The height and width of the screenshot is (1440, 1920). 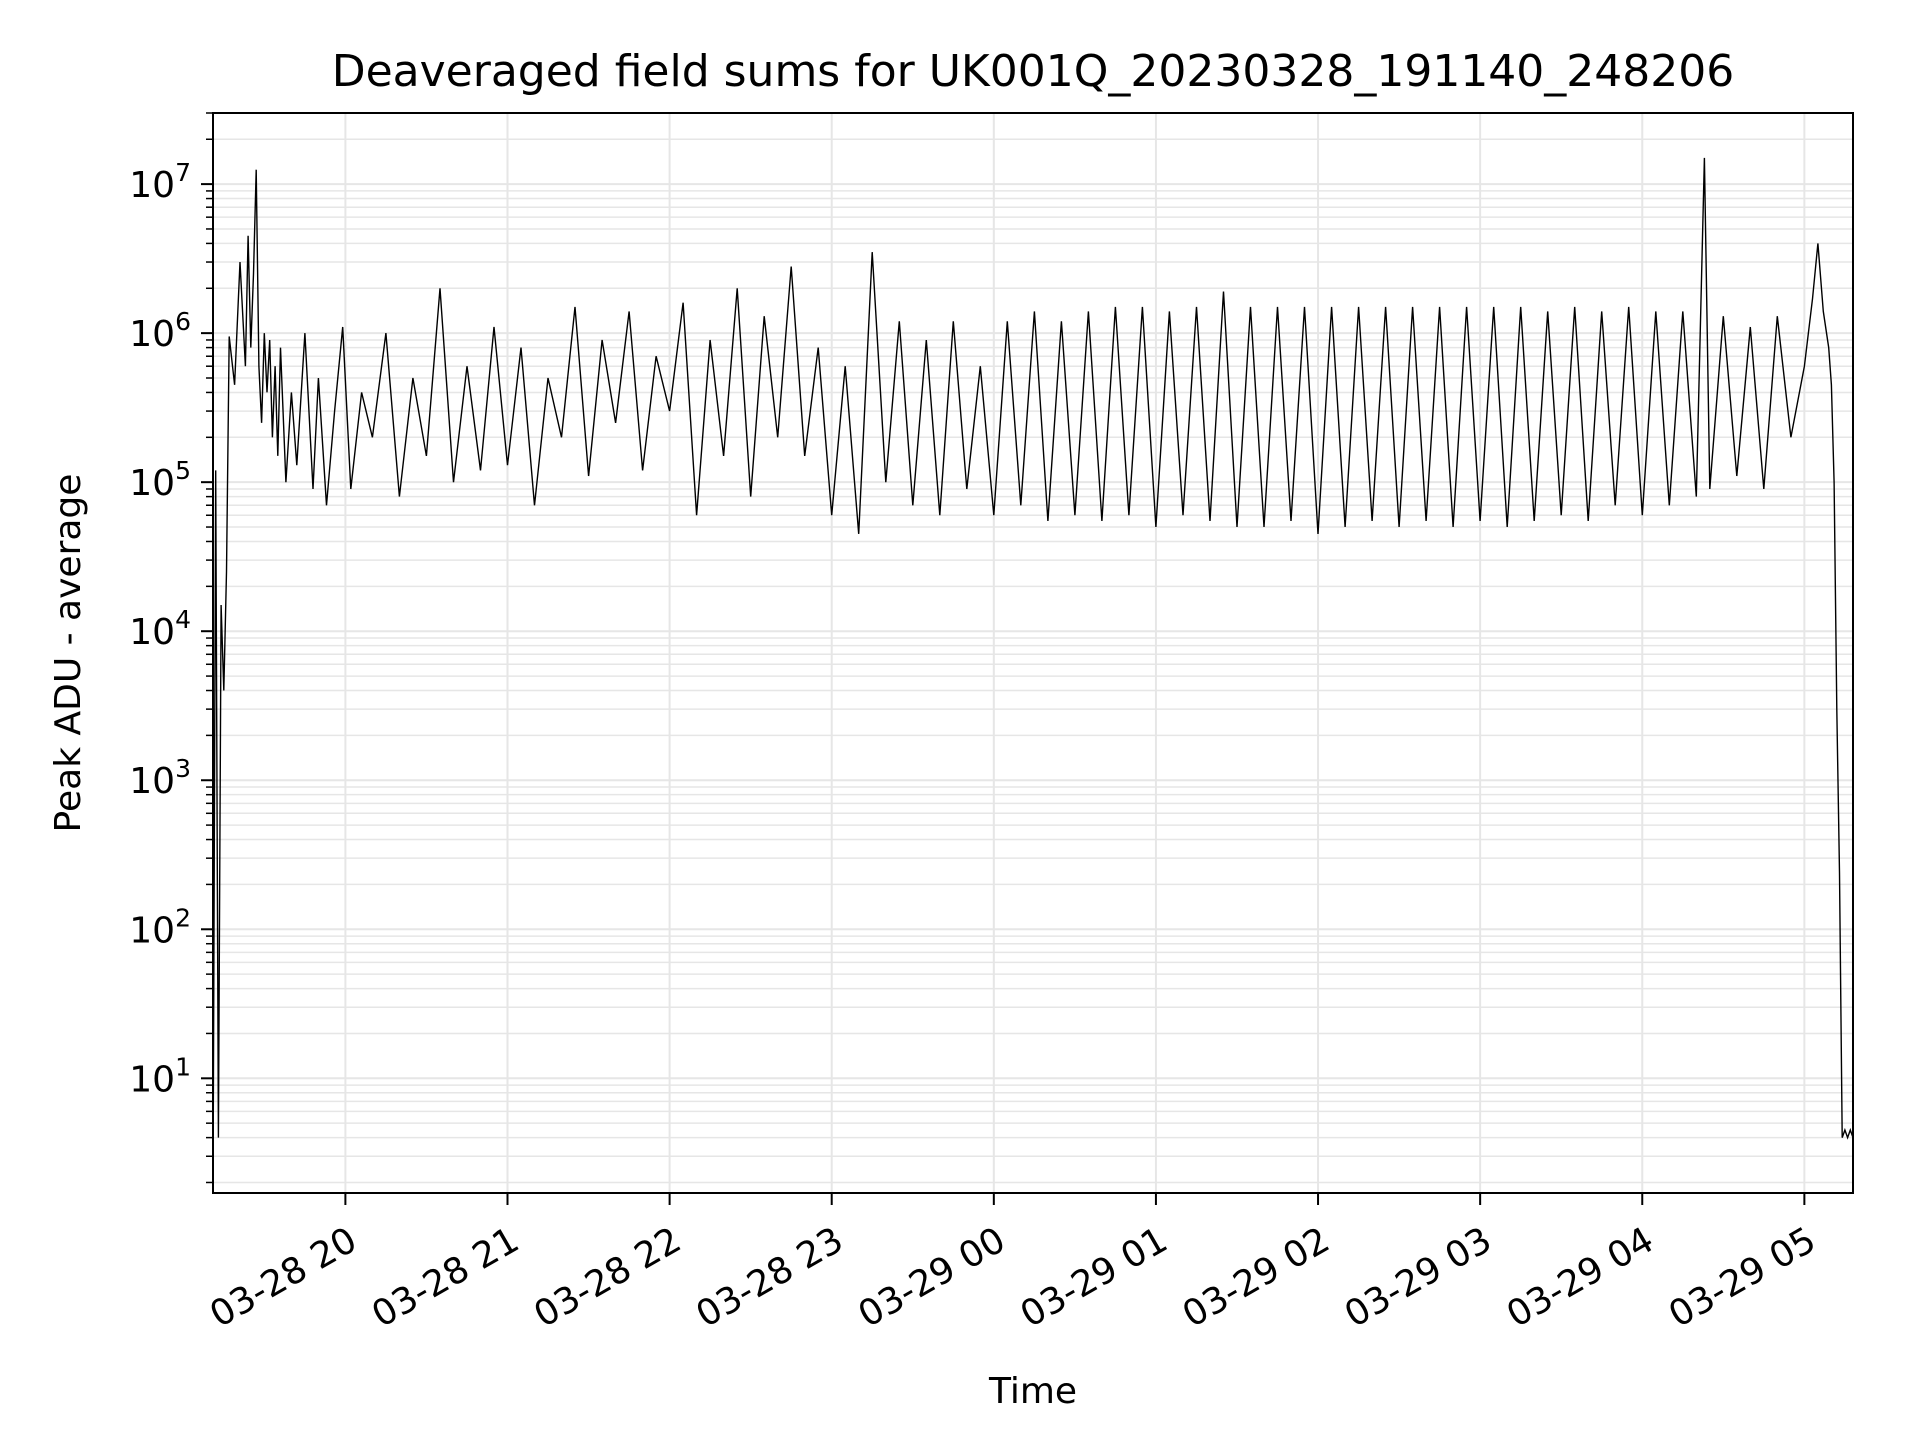 What do you see at coordinates (183, 321) in the screenshot?
I see `y-tick-label-exponent: 6` at bounding box center [183, 321].